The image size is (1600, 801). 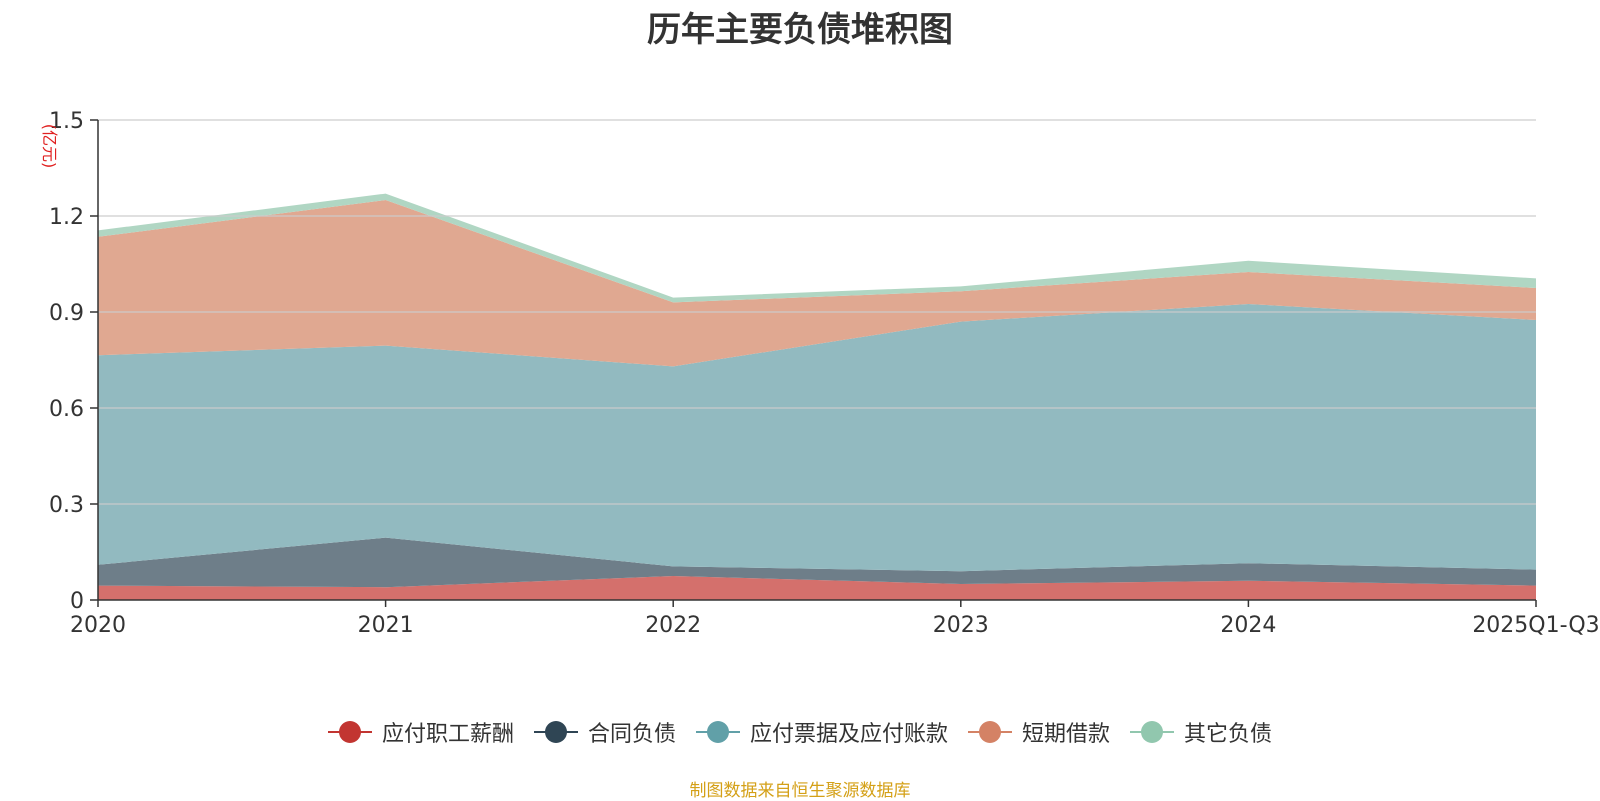 I want to click on x-tick-label-1: 2021, so click(x=386, y=625).